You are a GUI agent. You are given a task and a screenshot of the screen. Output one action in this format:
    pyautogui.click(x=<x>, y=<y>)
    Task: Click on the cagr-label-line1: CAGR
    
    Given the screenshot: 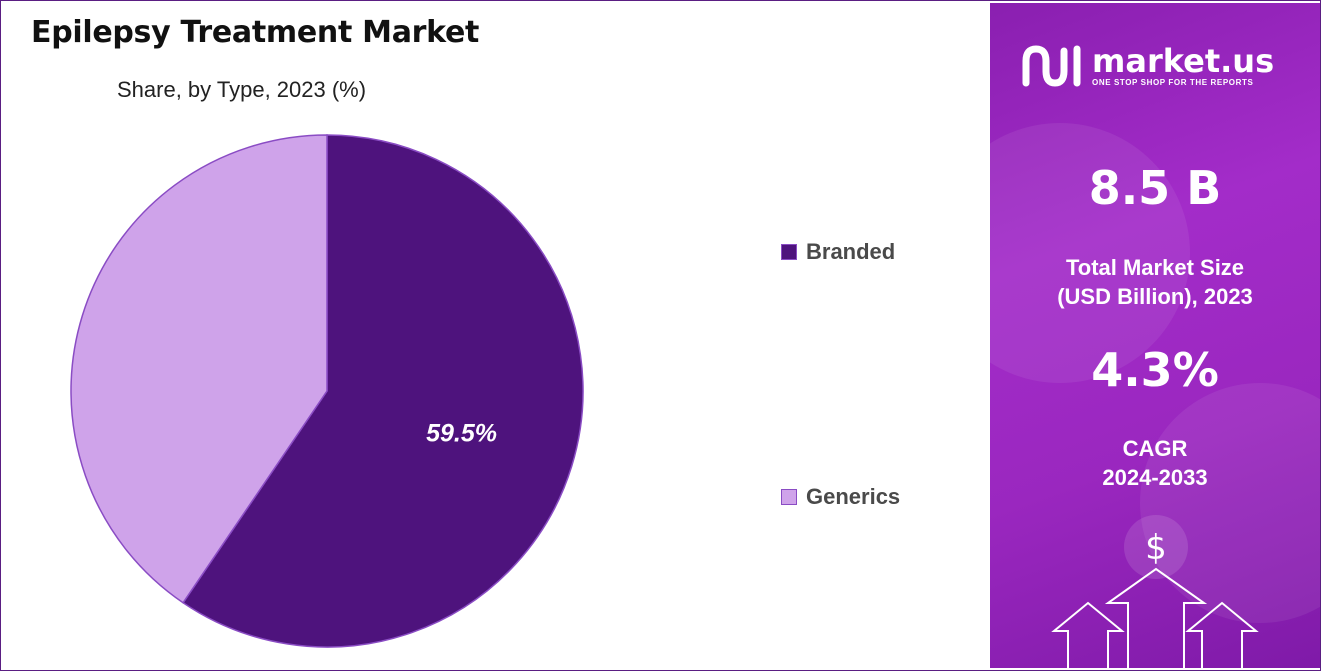 What is the action you would take?
    pyautogui.click(x=1155, y=448)
    